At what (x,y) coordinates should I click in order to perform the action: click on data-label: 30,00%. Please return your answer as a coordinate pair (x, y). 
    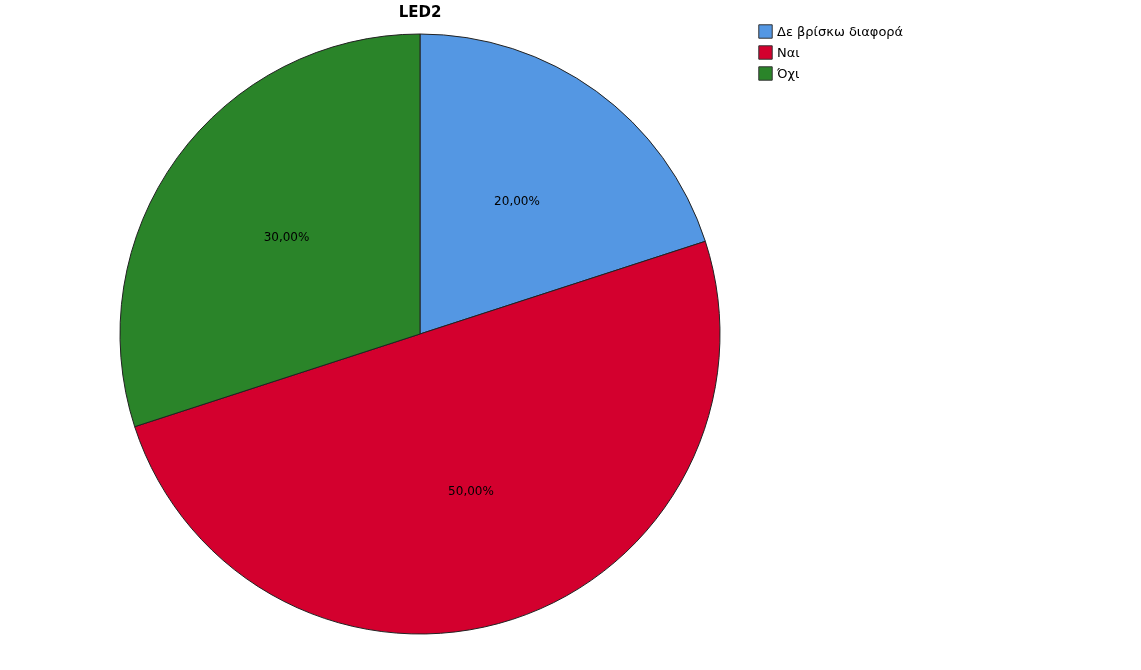
    Looking at the image, I should click on (286, 237).